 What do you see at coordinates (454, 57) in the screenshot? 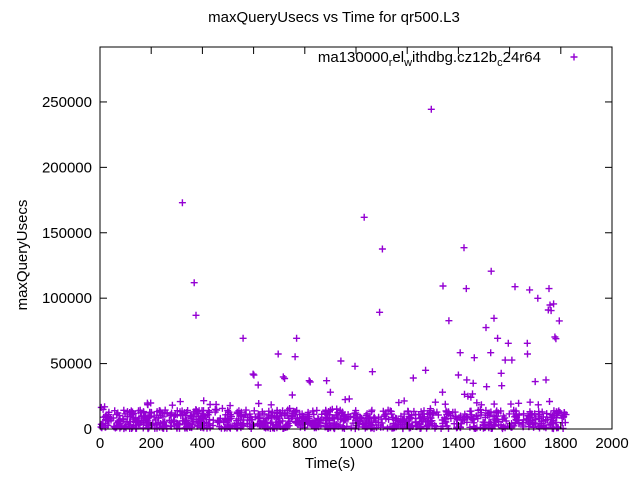
I see `legend-label-segment: ithdbg.cz12b` at bounding box center [454, 57].